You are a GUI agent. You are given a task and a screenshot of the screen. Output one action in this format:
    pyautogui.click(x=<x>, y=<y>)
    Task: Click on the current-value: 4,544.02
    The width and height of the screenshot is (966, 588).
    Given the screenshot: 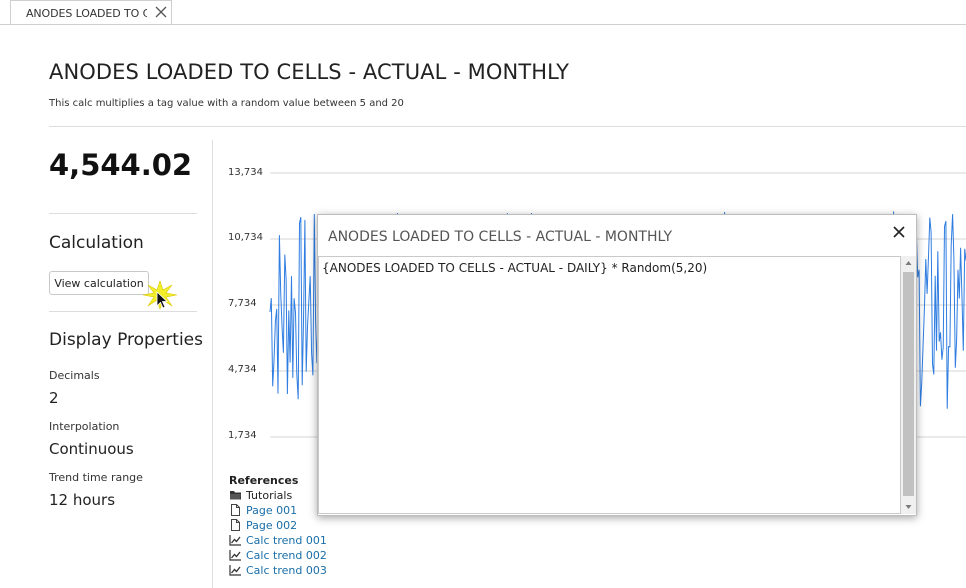 What is the action you would take?
    pyautogui.click(x=121, y=165)
    